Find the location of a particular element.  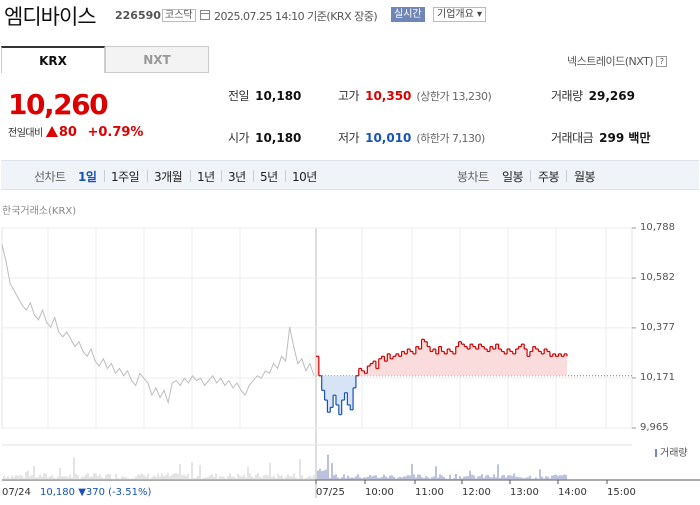

calendar-icon is located at coordinates (205, 15).